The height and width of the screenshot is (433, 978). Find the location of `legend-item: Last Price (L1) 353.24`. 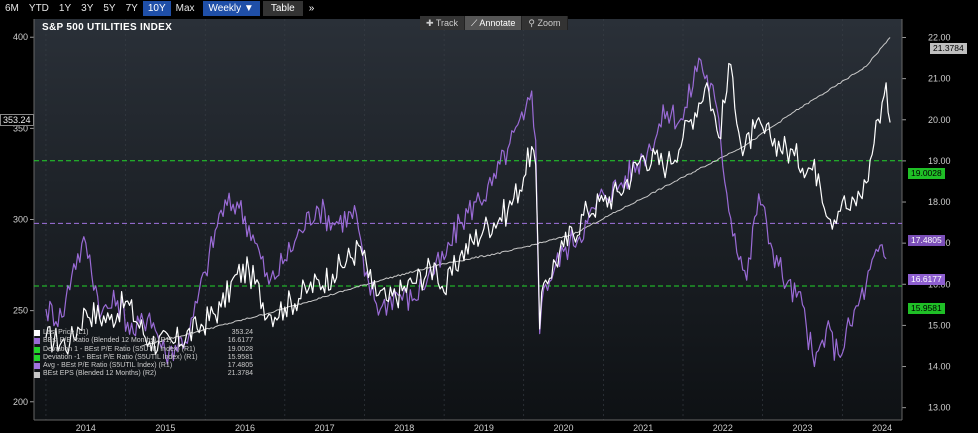

legend-item: Last Price (L1) 353.24 is located at coordinates (143, 333).